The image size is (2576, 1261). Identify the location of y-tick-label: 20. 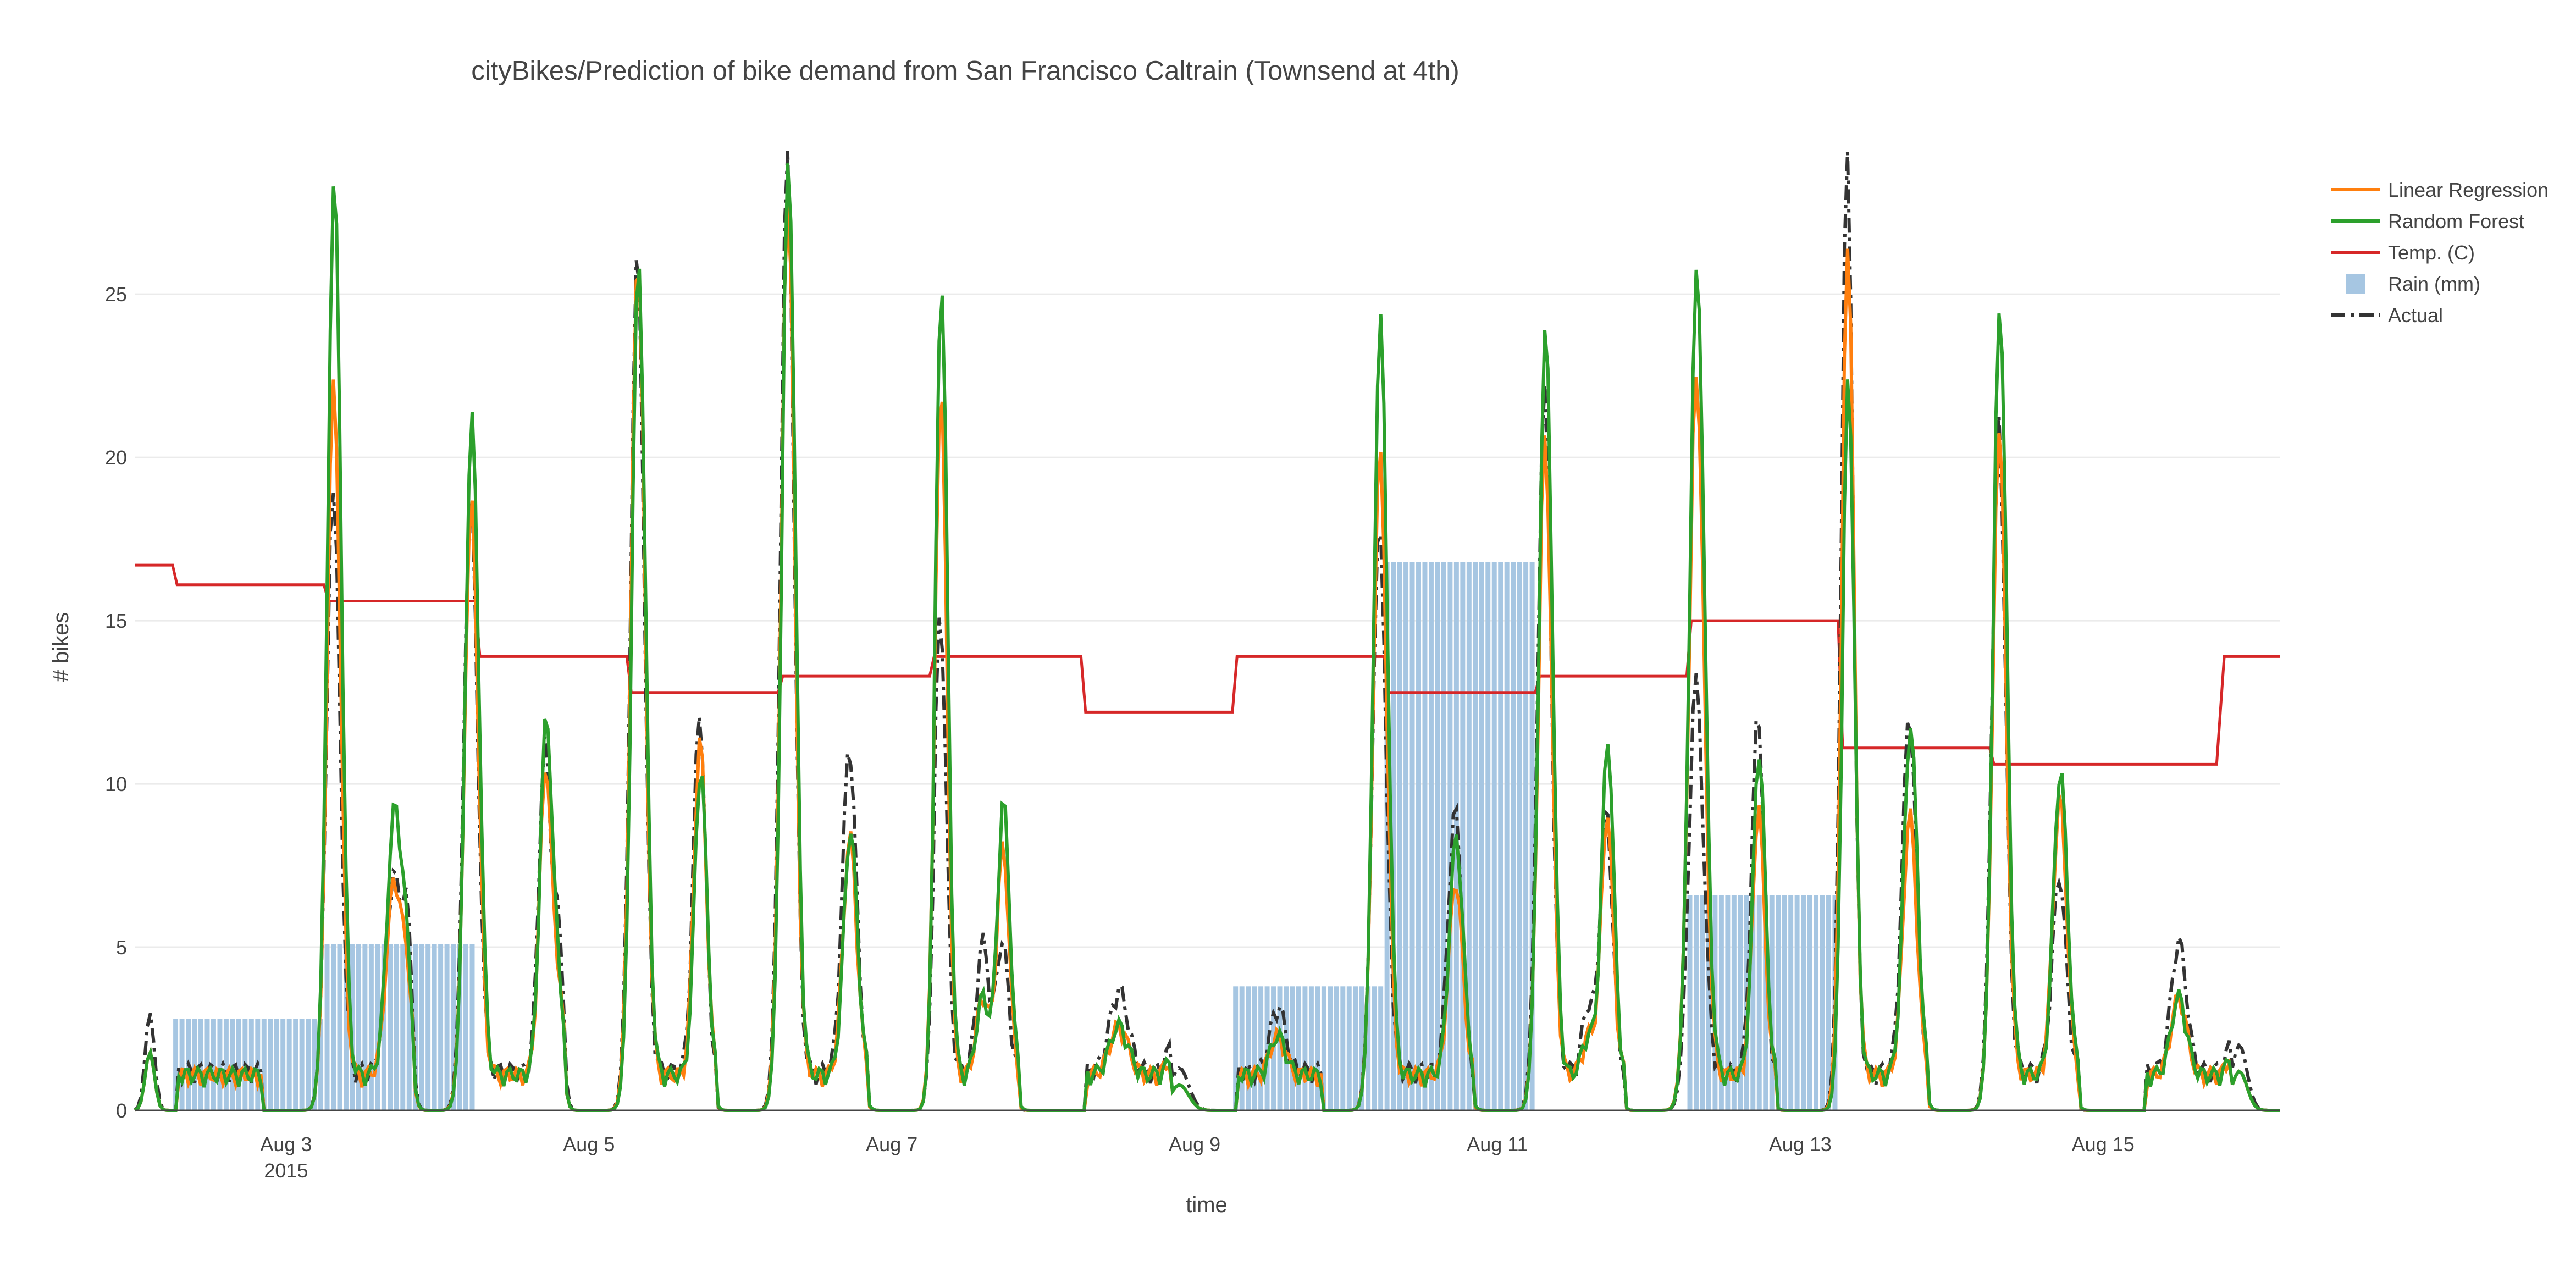
(116, 457).